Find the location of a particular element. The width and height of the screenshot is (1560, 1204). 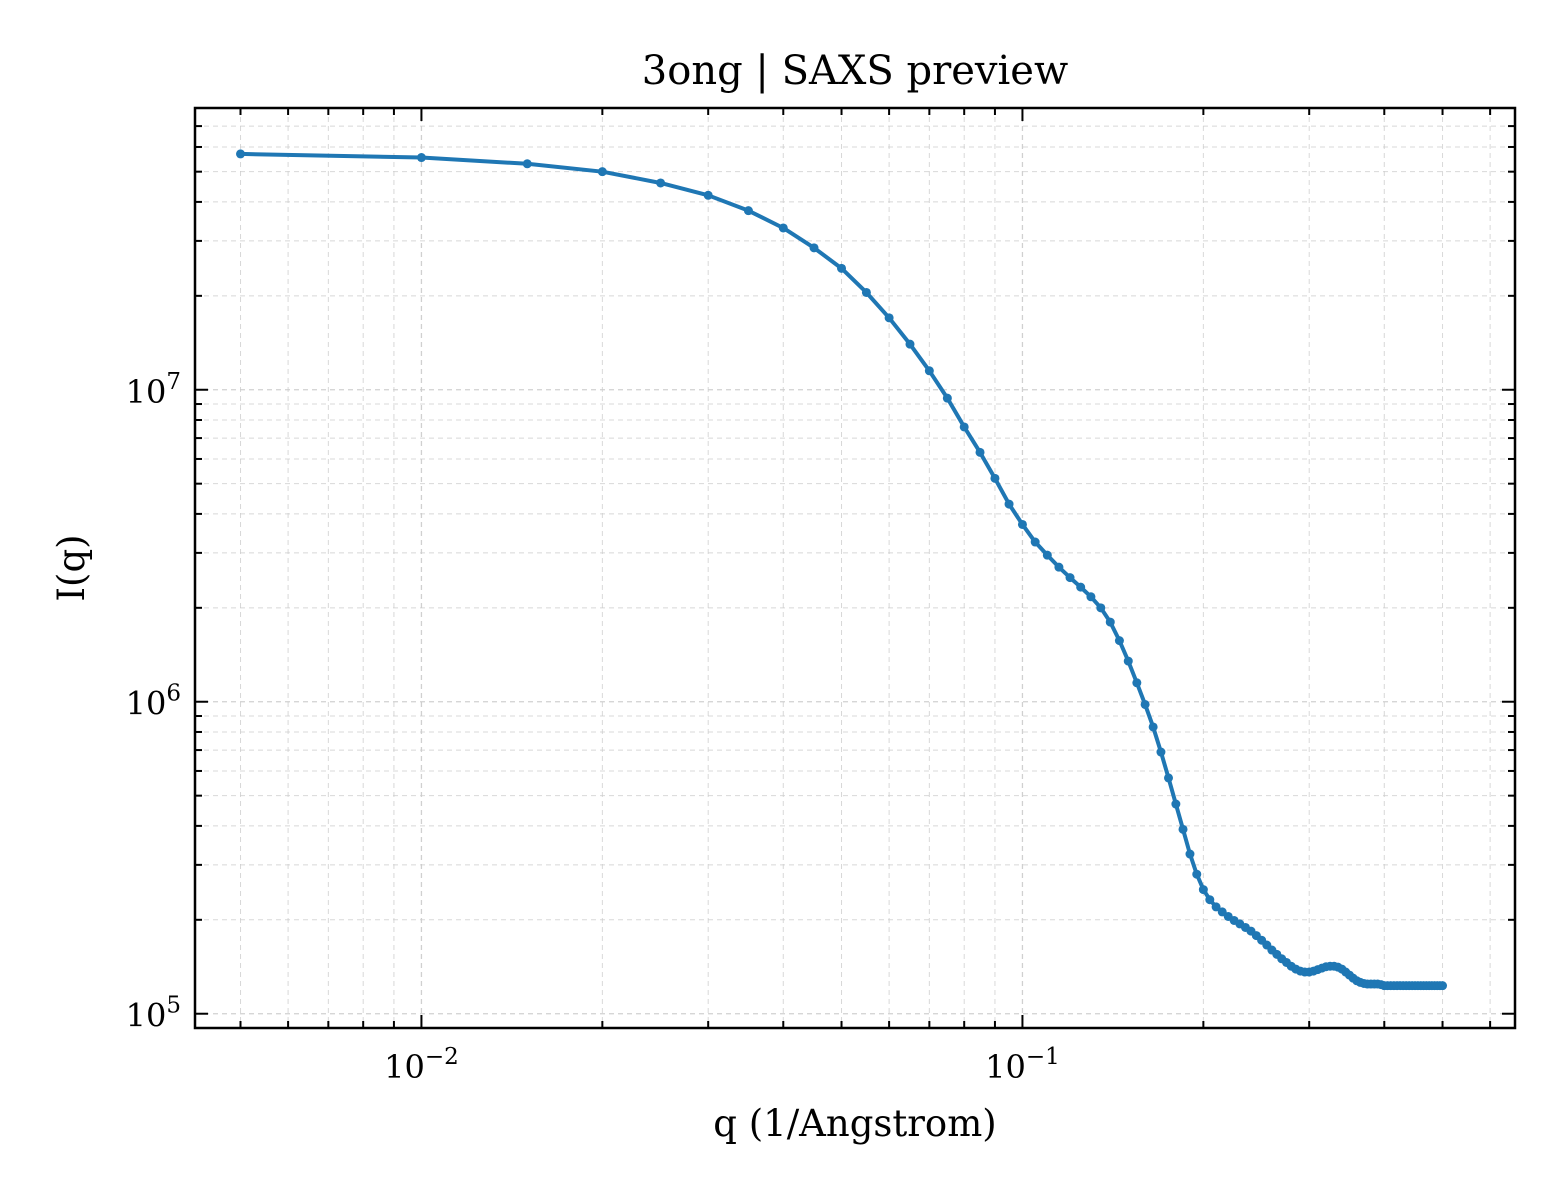

x-tick-label: 10⁻² is located at coordinates (421, 1065).